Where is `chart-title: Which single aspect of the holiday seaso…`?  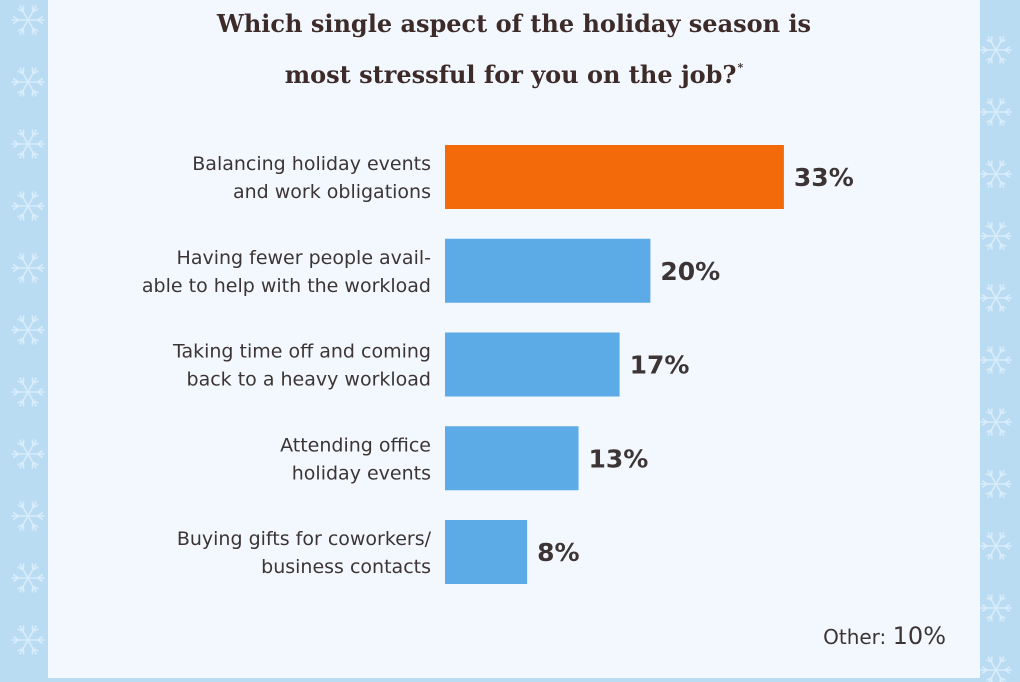
chart-title: Which single aspect of the holiday seaso… is located at coordinates (514, 49).